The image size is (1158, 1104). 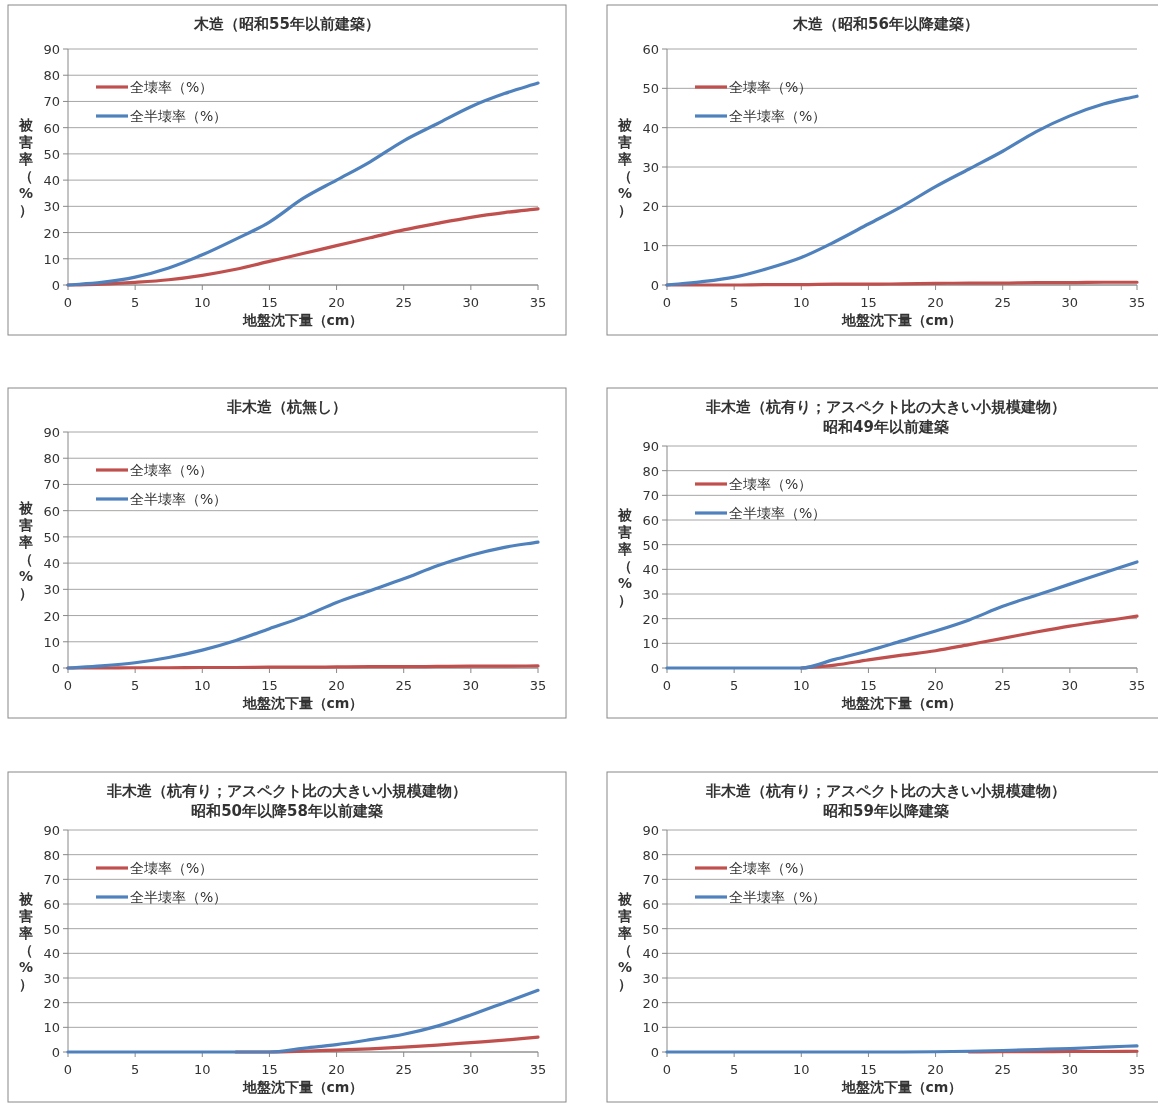 What do you see at coordinates (286, 24) in the screenshot?
I see `chart-title: 木造（昭和55年以前建築）` at bounding box center [286, 24].